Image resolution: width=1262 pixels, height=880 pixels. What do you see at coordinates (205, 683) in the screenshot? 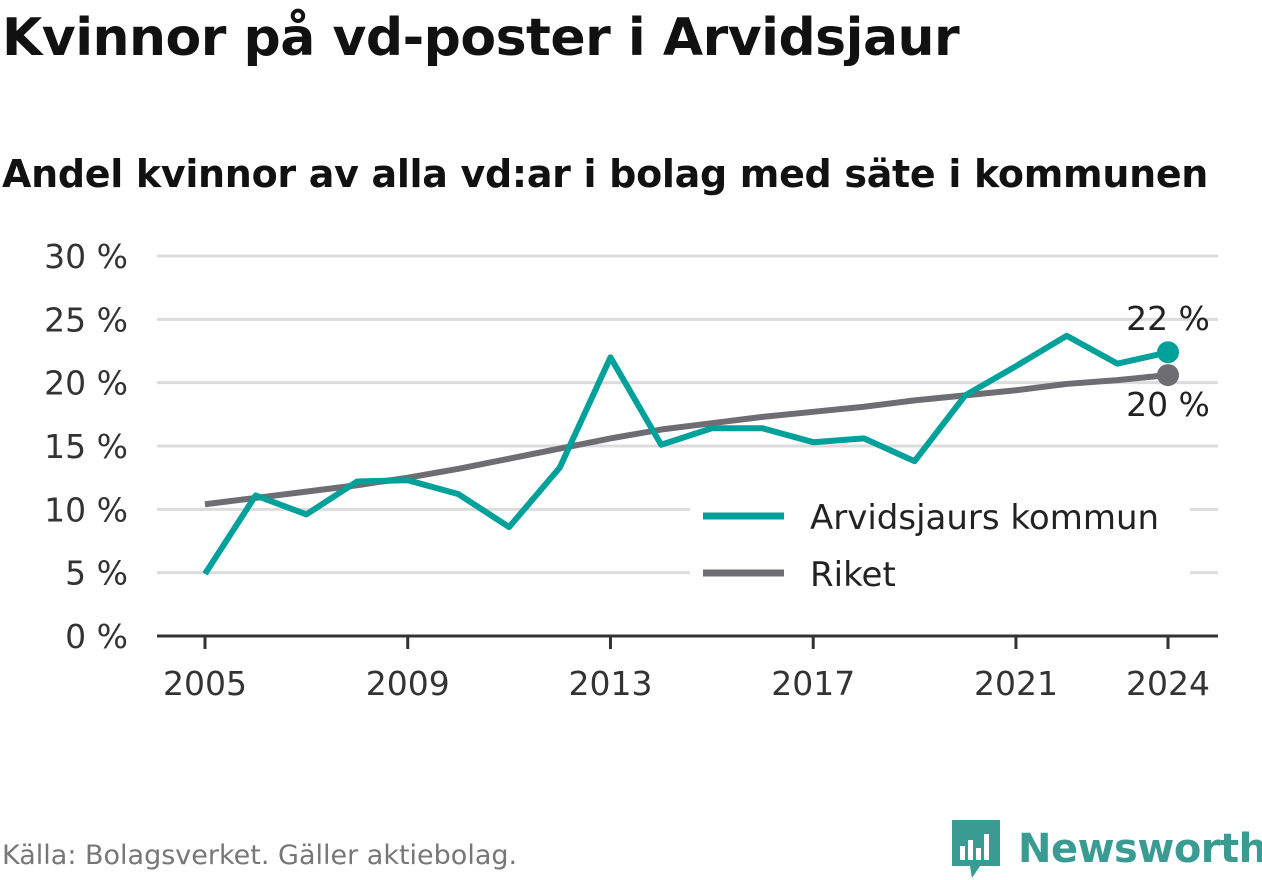
I see `x-tick-label: 2005` at bounding box center [205, 683].